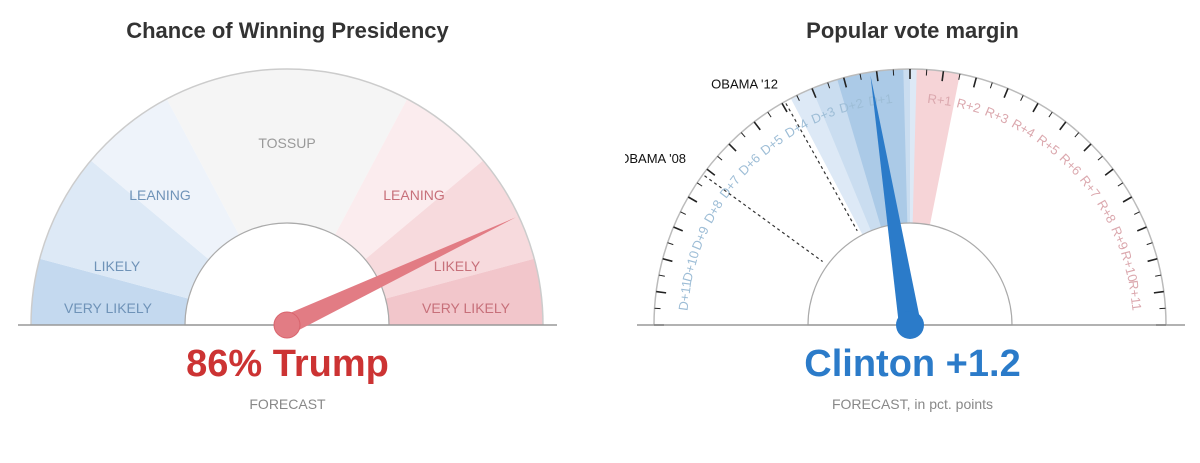 The width and height of the screenshot is (1200, 463). Describe the element at coordinates (1135, 295) in the screenshot. I see `tick-label: R+11` at that location.